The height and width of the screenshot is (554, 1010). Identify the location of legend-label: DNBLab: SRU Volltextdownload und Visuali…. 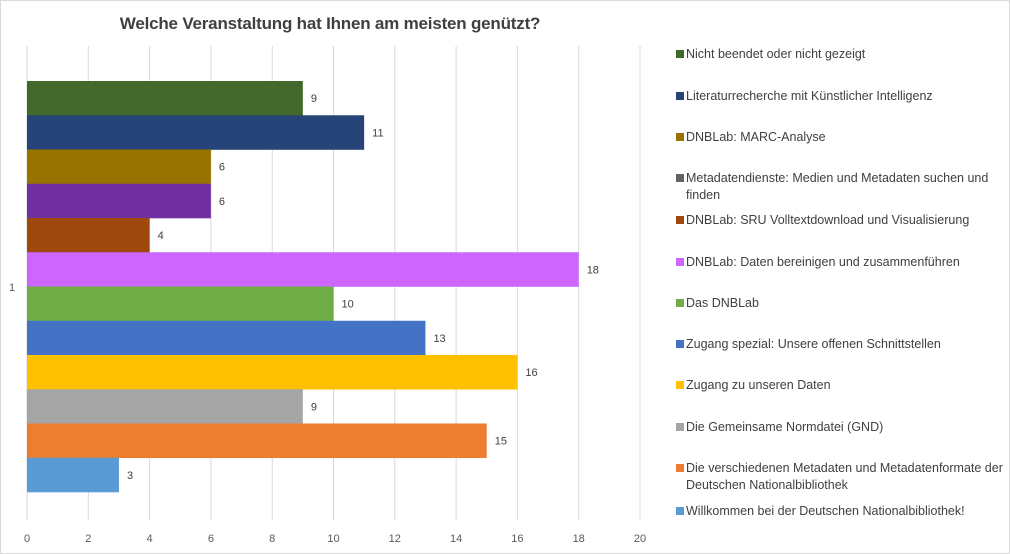
(828, 220).